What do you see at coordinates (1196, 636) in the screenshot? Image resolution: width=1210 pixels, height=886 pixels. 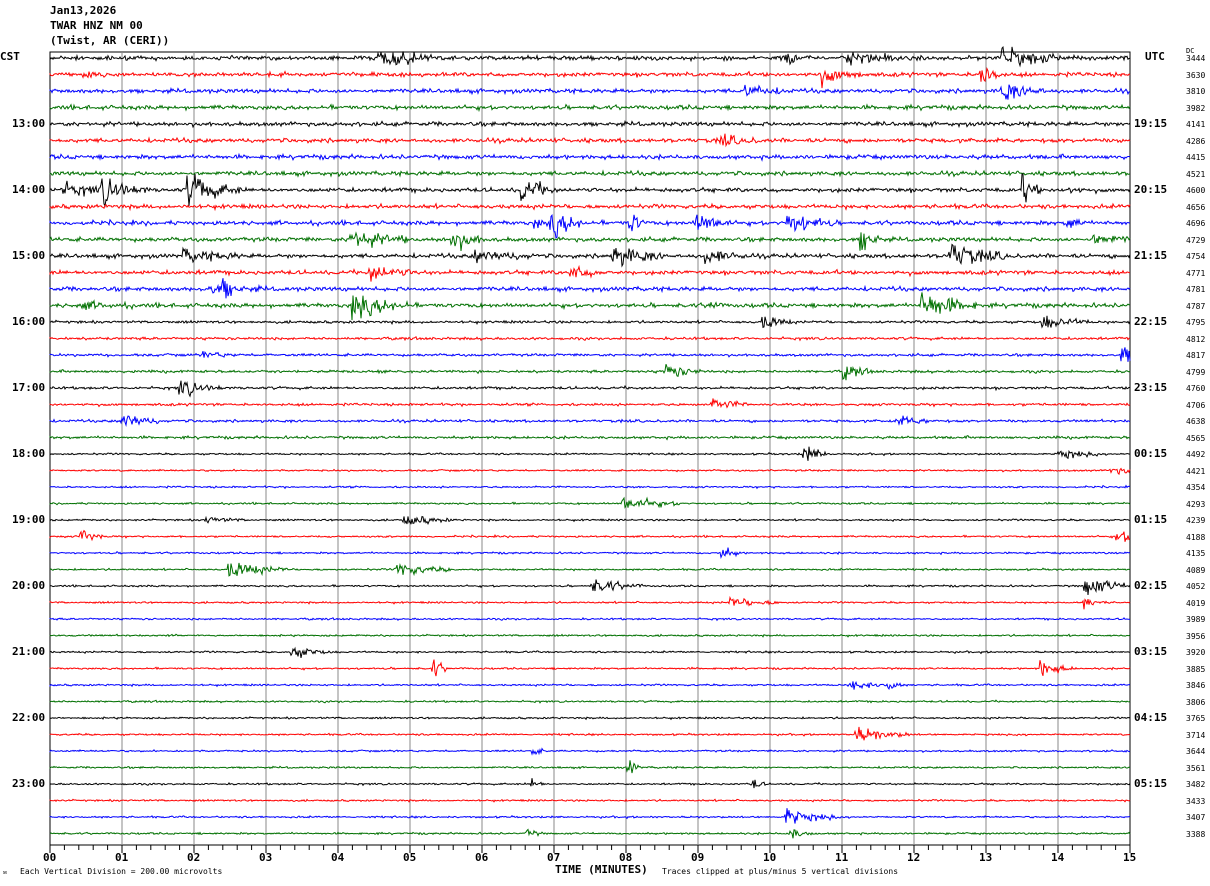 I see `dc-value: 3956` at bounding box center [1196, 636].